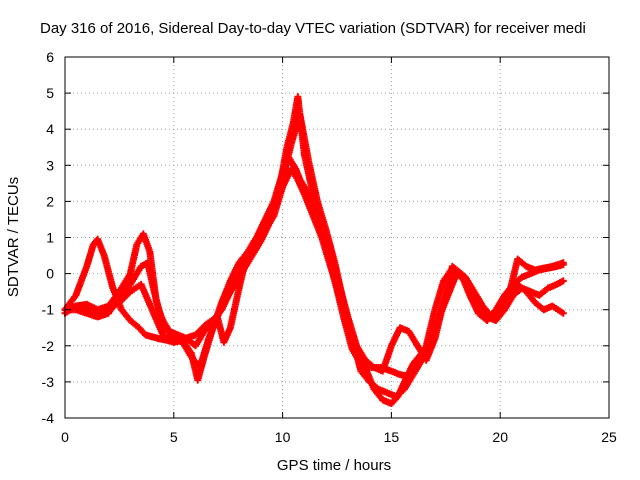 The height and width of the screenshot is (480, 640). Describe the element at coordinates (50, 238) in the screenshot. I see `y-tick-label: 1` at that location.